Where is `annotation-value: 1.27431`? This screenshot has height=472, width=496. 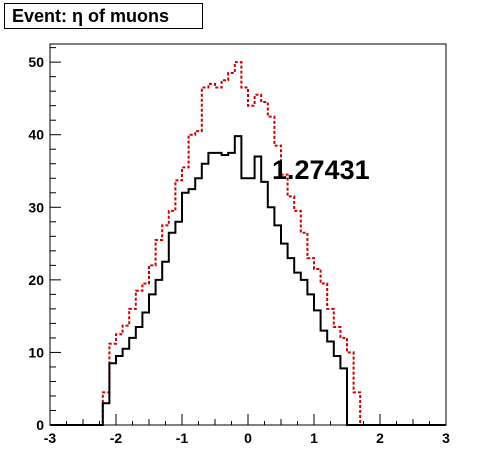 annotation-value: 1.27431 is located at coordinates (321, 170).